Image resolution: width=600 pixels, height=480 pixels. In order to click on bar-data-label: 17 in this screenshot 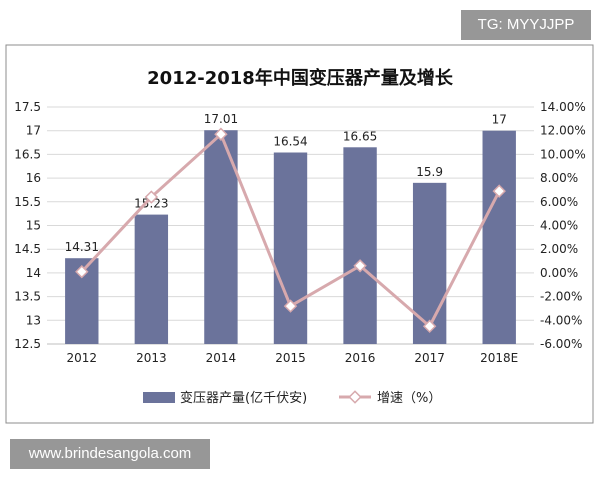, I will do `click(499, 120)`.